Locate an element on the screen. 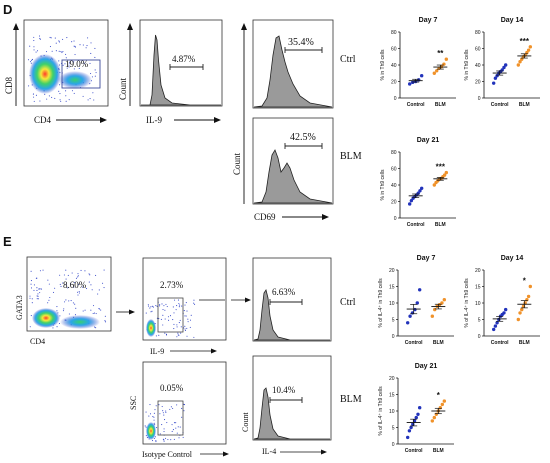 The height and width of the screenshot is (463, 550). dot-plot-d-1: 0 20 40 60 80 Day 7 % in Th9 cells Control BLM ** is located at coordinates (418, 62).